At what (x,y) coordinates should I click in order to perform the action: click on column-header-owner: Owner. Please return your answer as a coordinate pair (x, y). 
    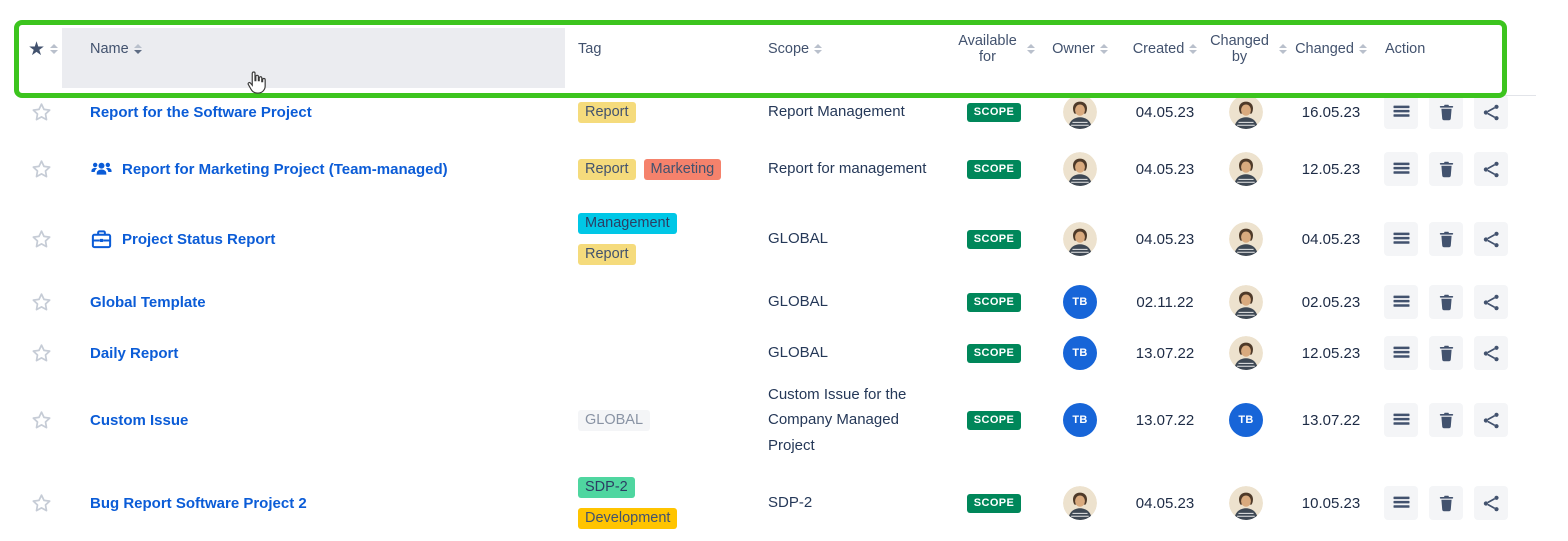
    Looking at the image, I should click on (1080, 49).